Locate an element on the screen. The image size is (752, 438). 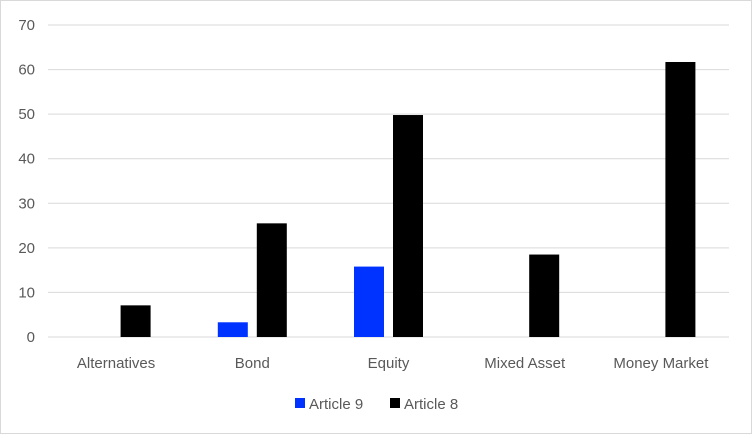
legend: Article 9 Article 8 is located at coordinates (376, 404).